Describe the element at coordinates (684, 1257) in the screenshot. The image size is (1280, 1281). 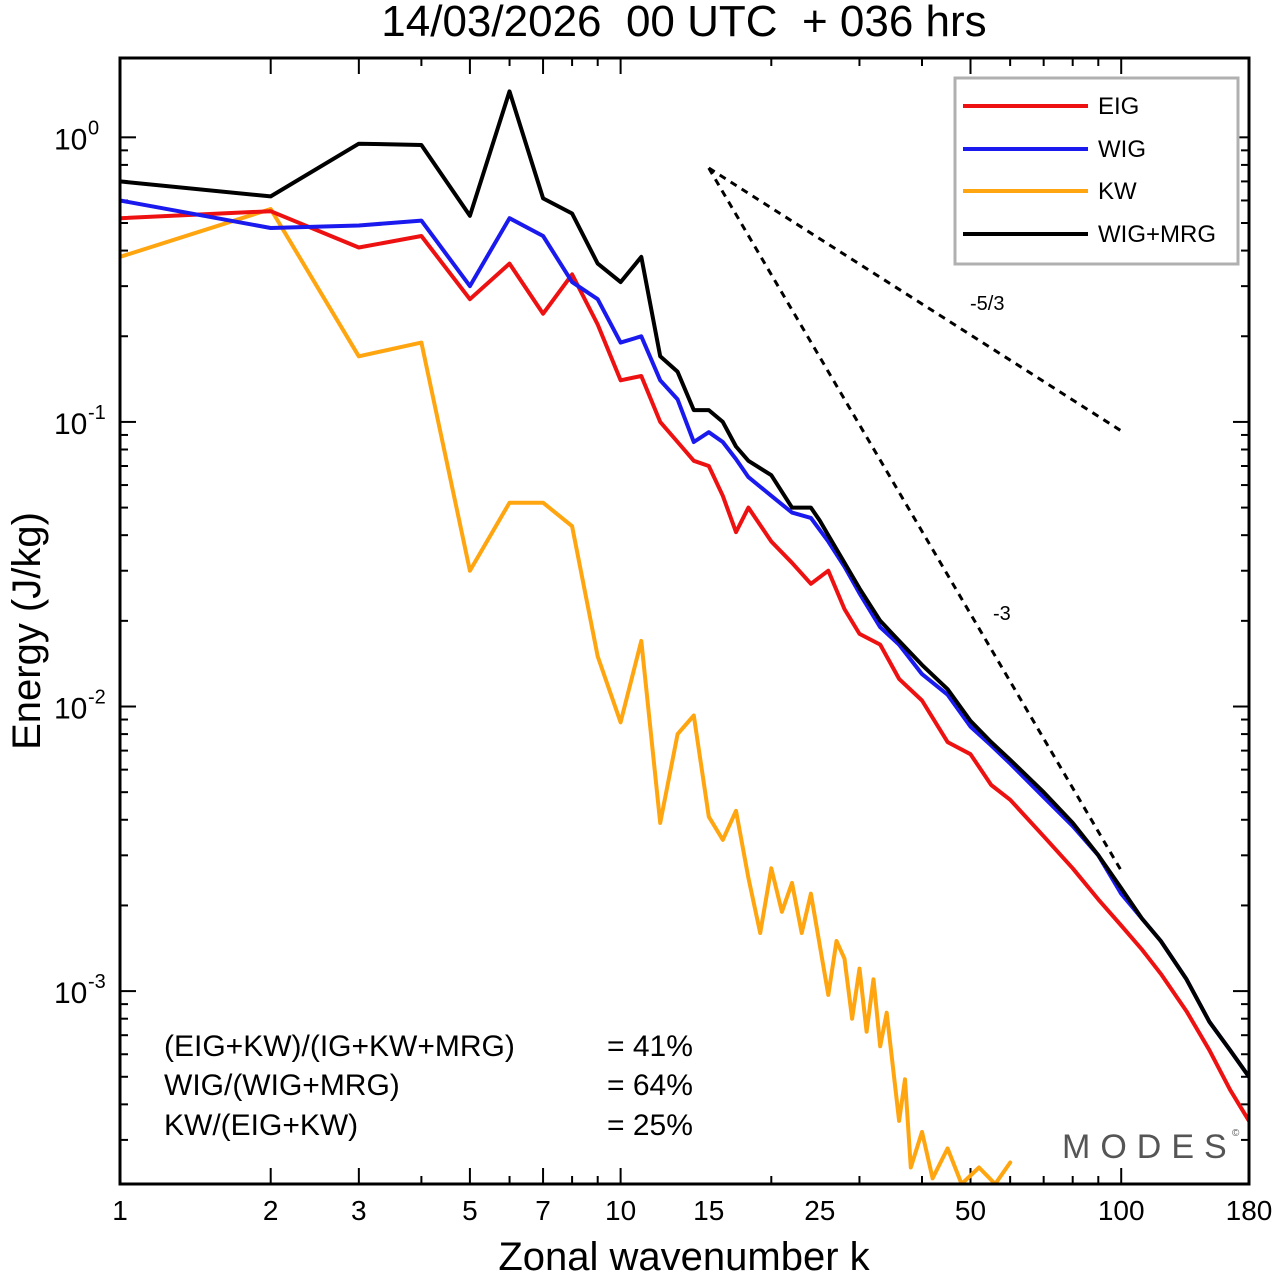
I see `x-axis-label: Zonal wavenumber k` at that location.